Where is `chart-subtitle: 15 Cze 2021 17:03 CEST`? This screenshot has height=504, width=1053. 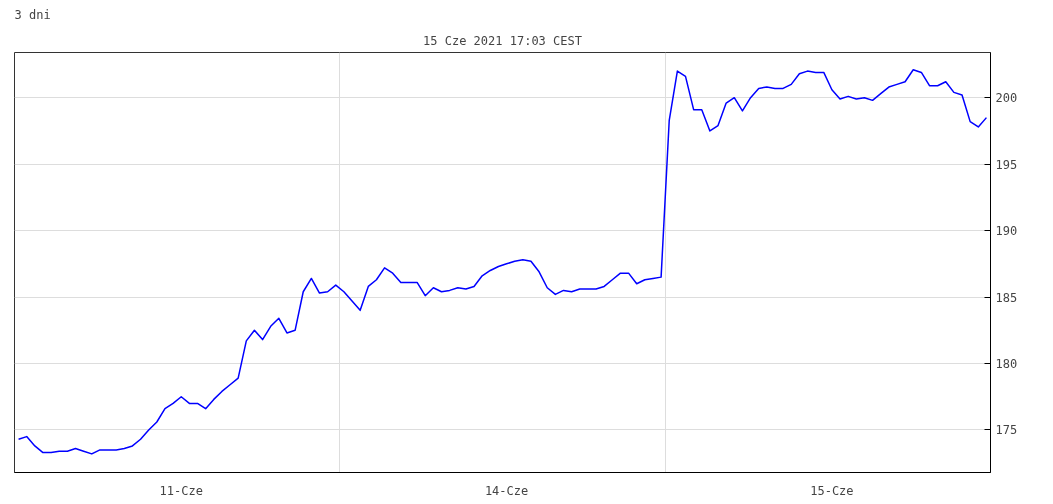 chart-subtitle: 15 Cze 2021 17:03 CEST is located at coordinates (502, 40).